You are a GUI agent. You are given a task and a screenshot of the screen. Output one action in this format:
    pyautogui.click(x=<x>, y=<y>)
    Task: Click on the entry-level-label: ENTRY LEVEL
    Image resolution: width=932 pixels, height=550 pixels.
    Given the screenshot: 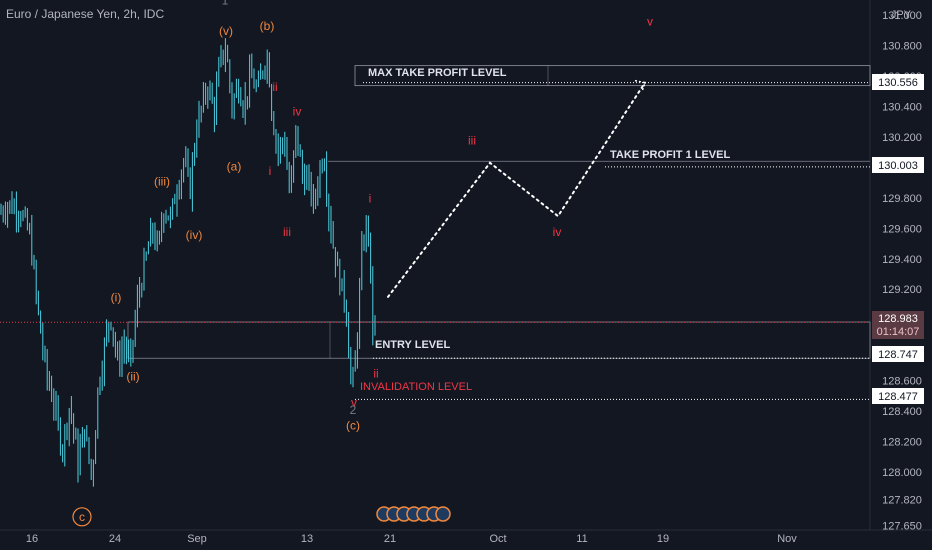 What is the action you would take?
    pyautogui.click(x=412, y=345)
    